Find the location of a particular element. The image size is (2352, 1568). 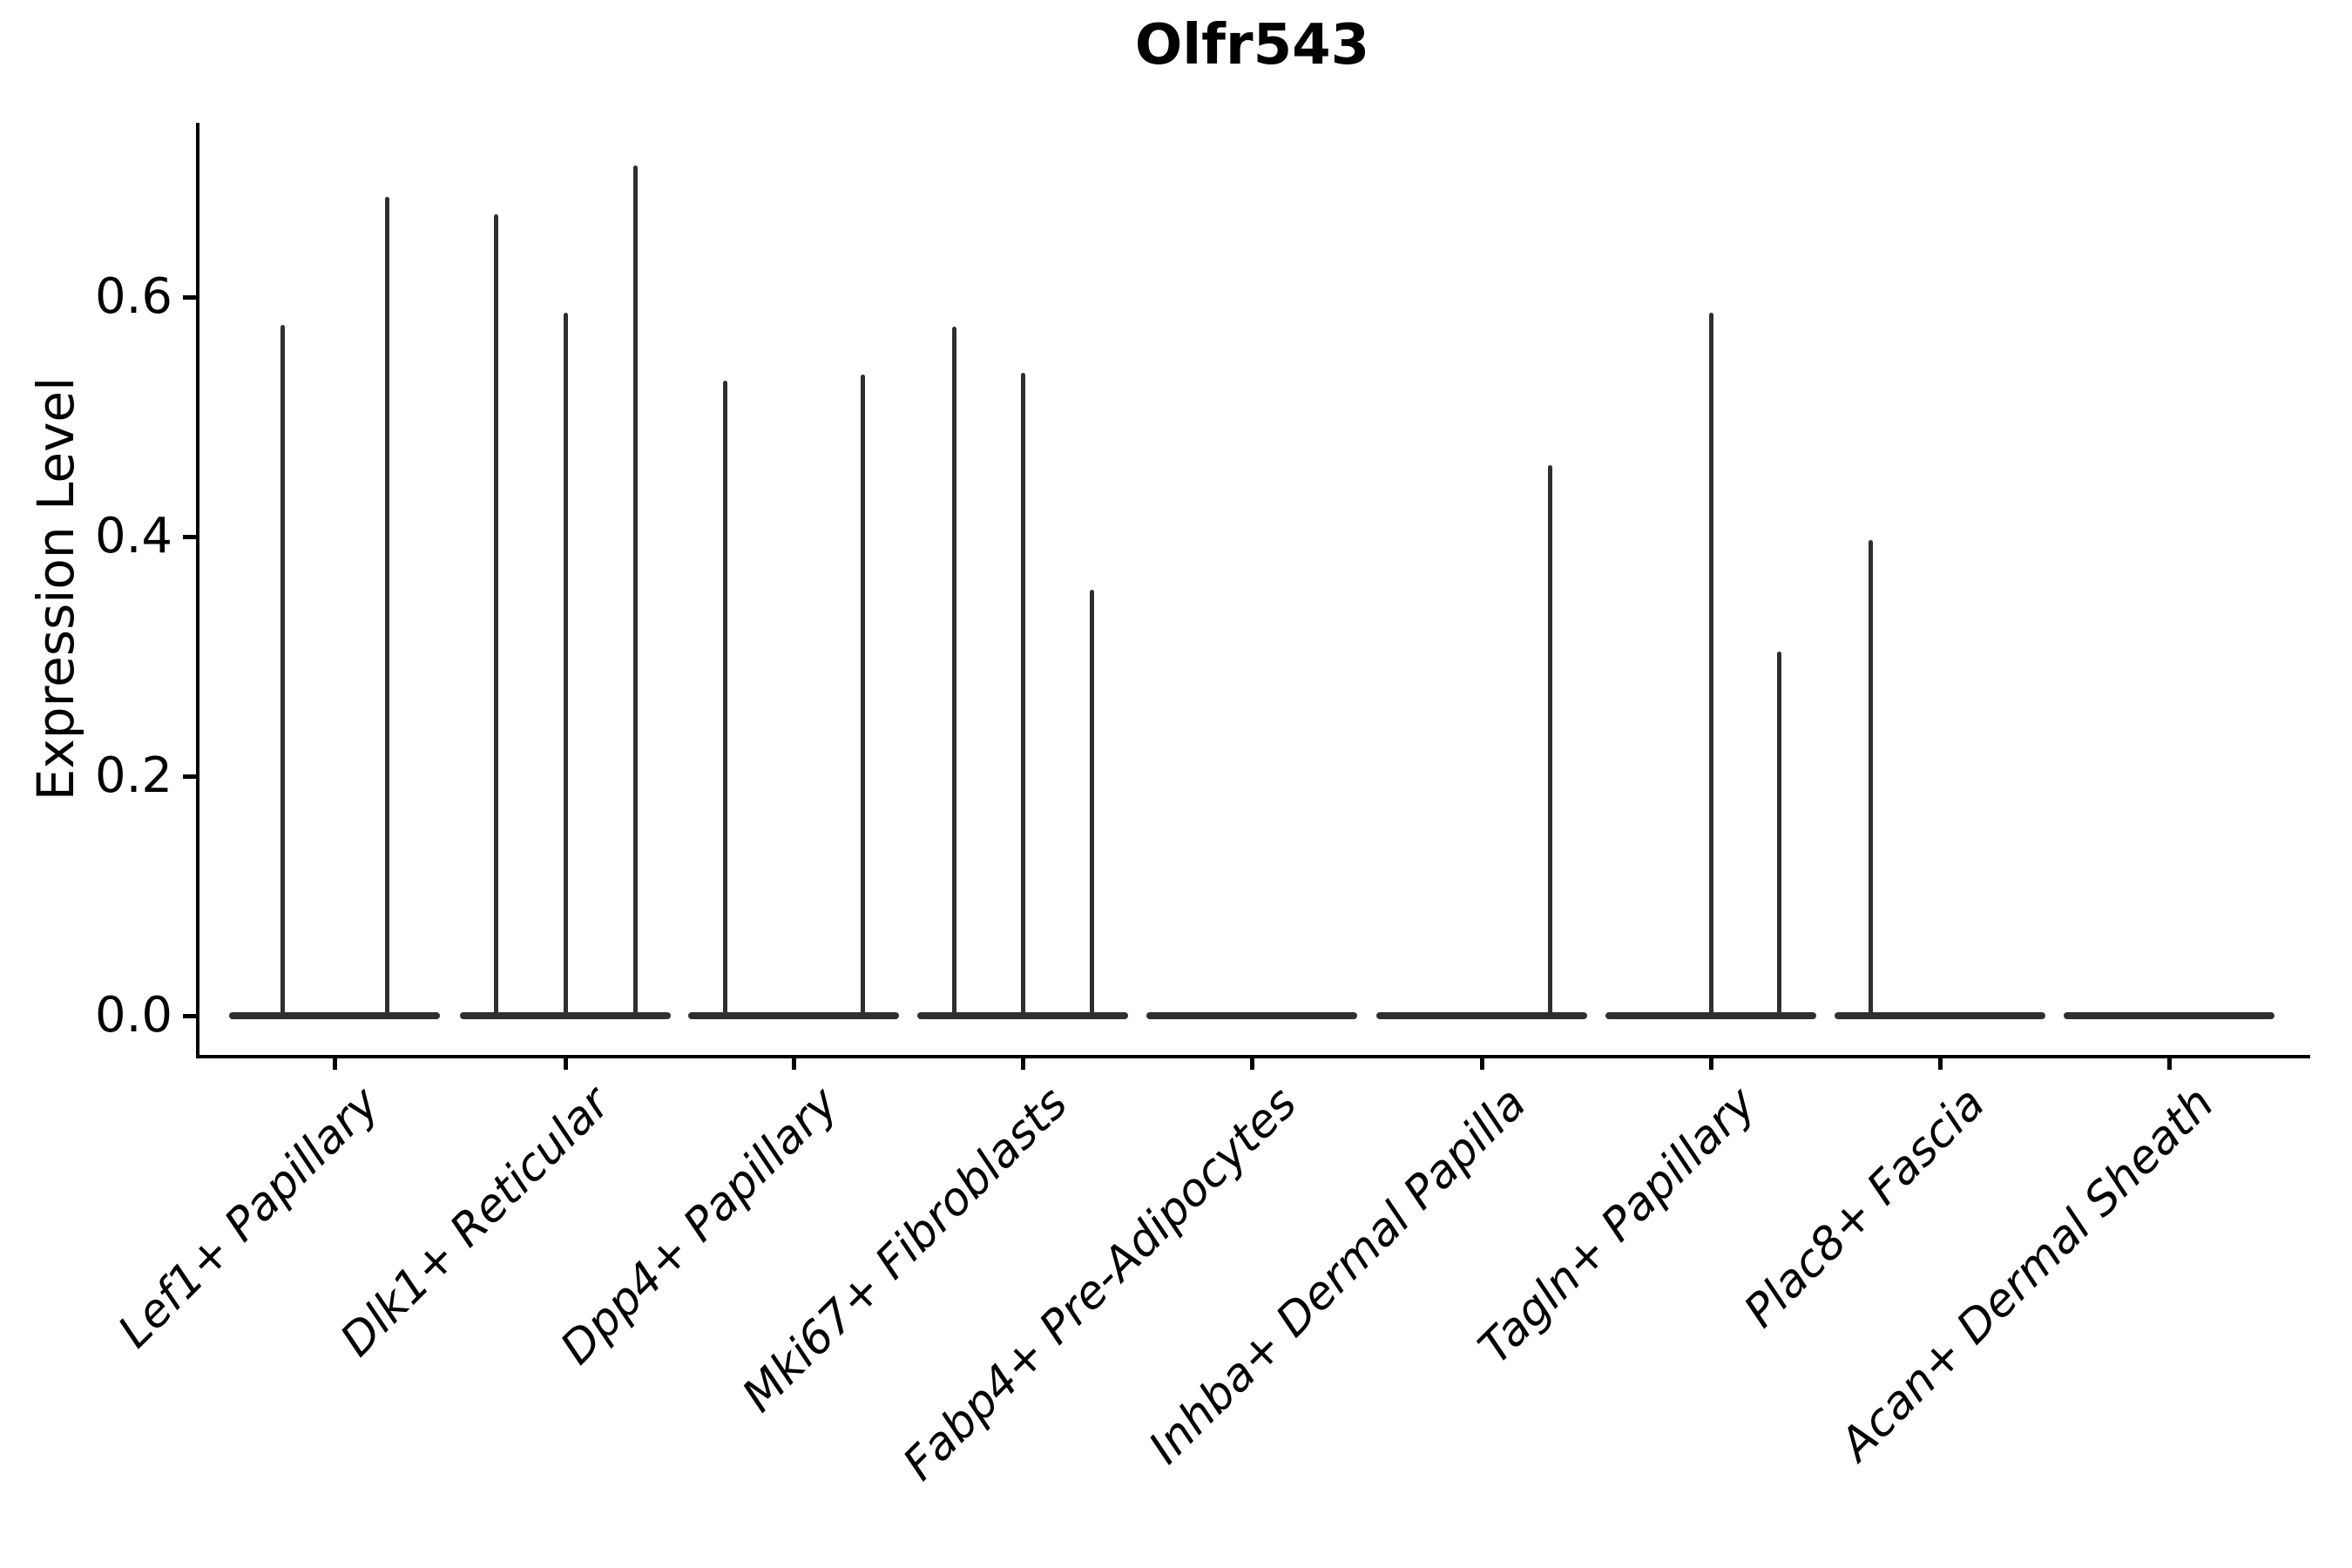

y-tick-label: 0.2 is located at coordinates (133, 775).